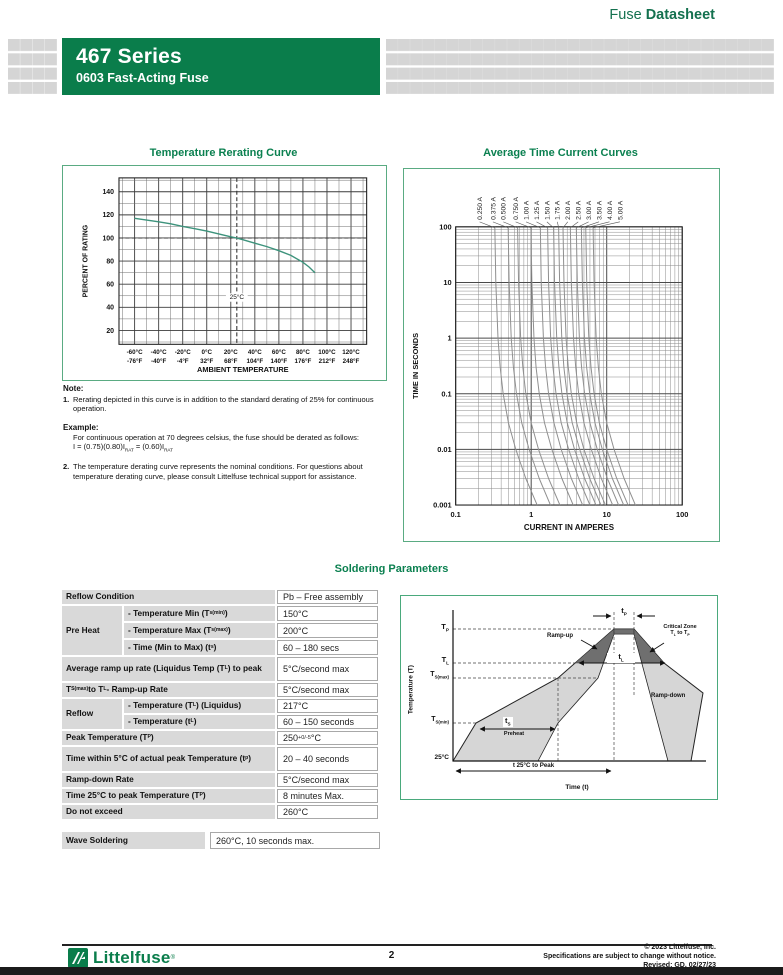  What do you see at coordinates (508, 721) in the screenshot?
I see `diagram-ts-time: tS` at bounding box center [508, 721].